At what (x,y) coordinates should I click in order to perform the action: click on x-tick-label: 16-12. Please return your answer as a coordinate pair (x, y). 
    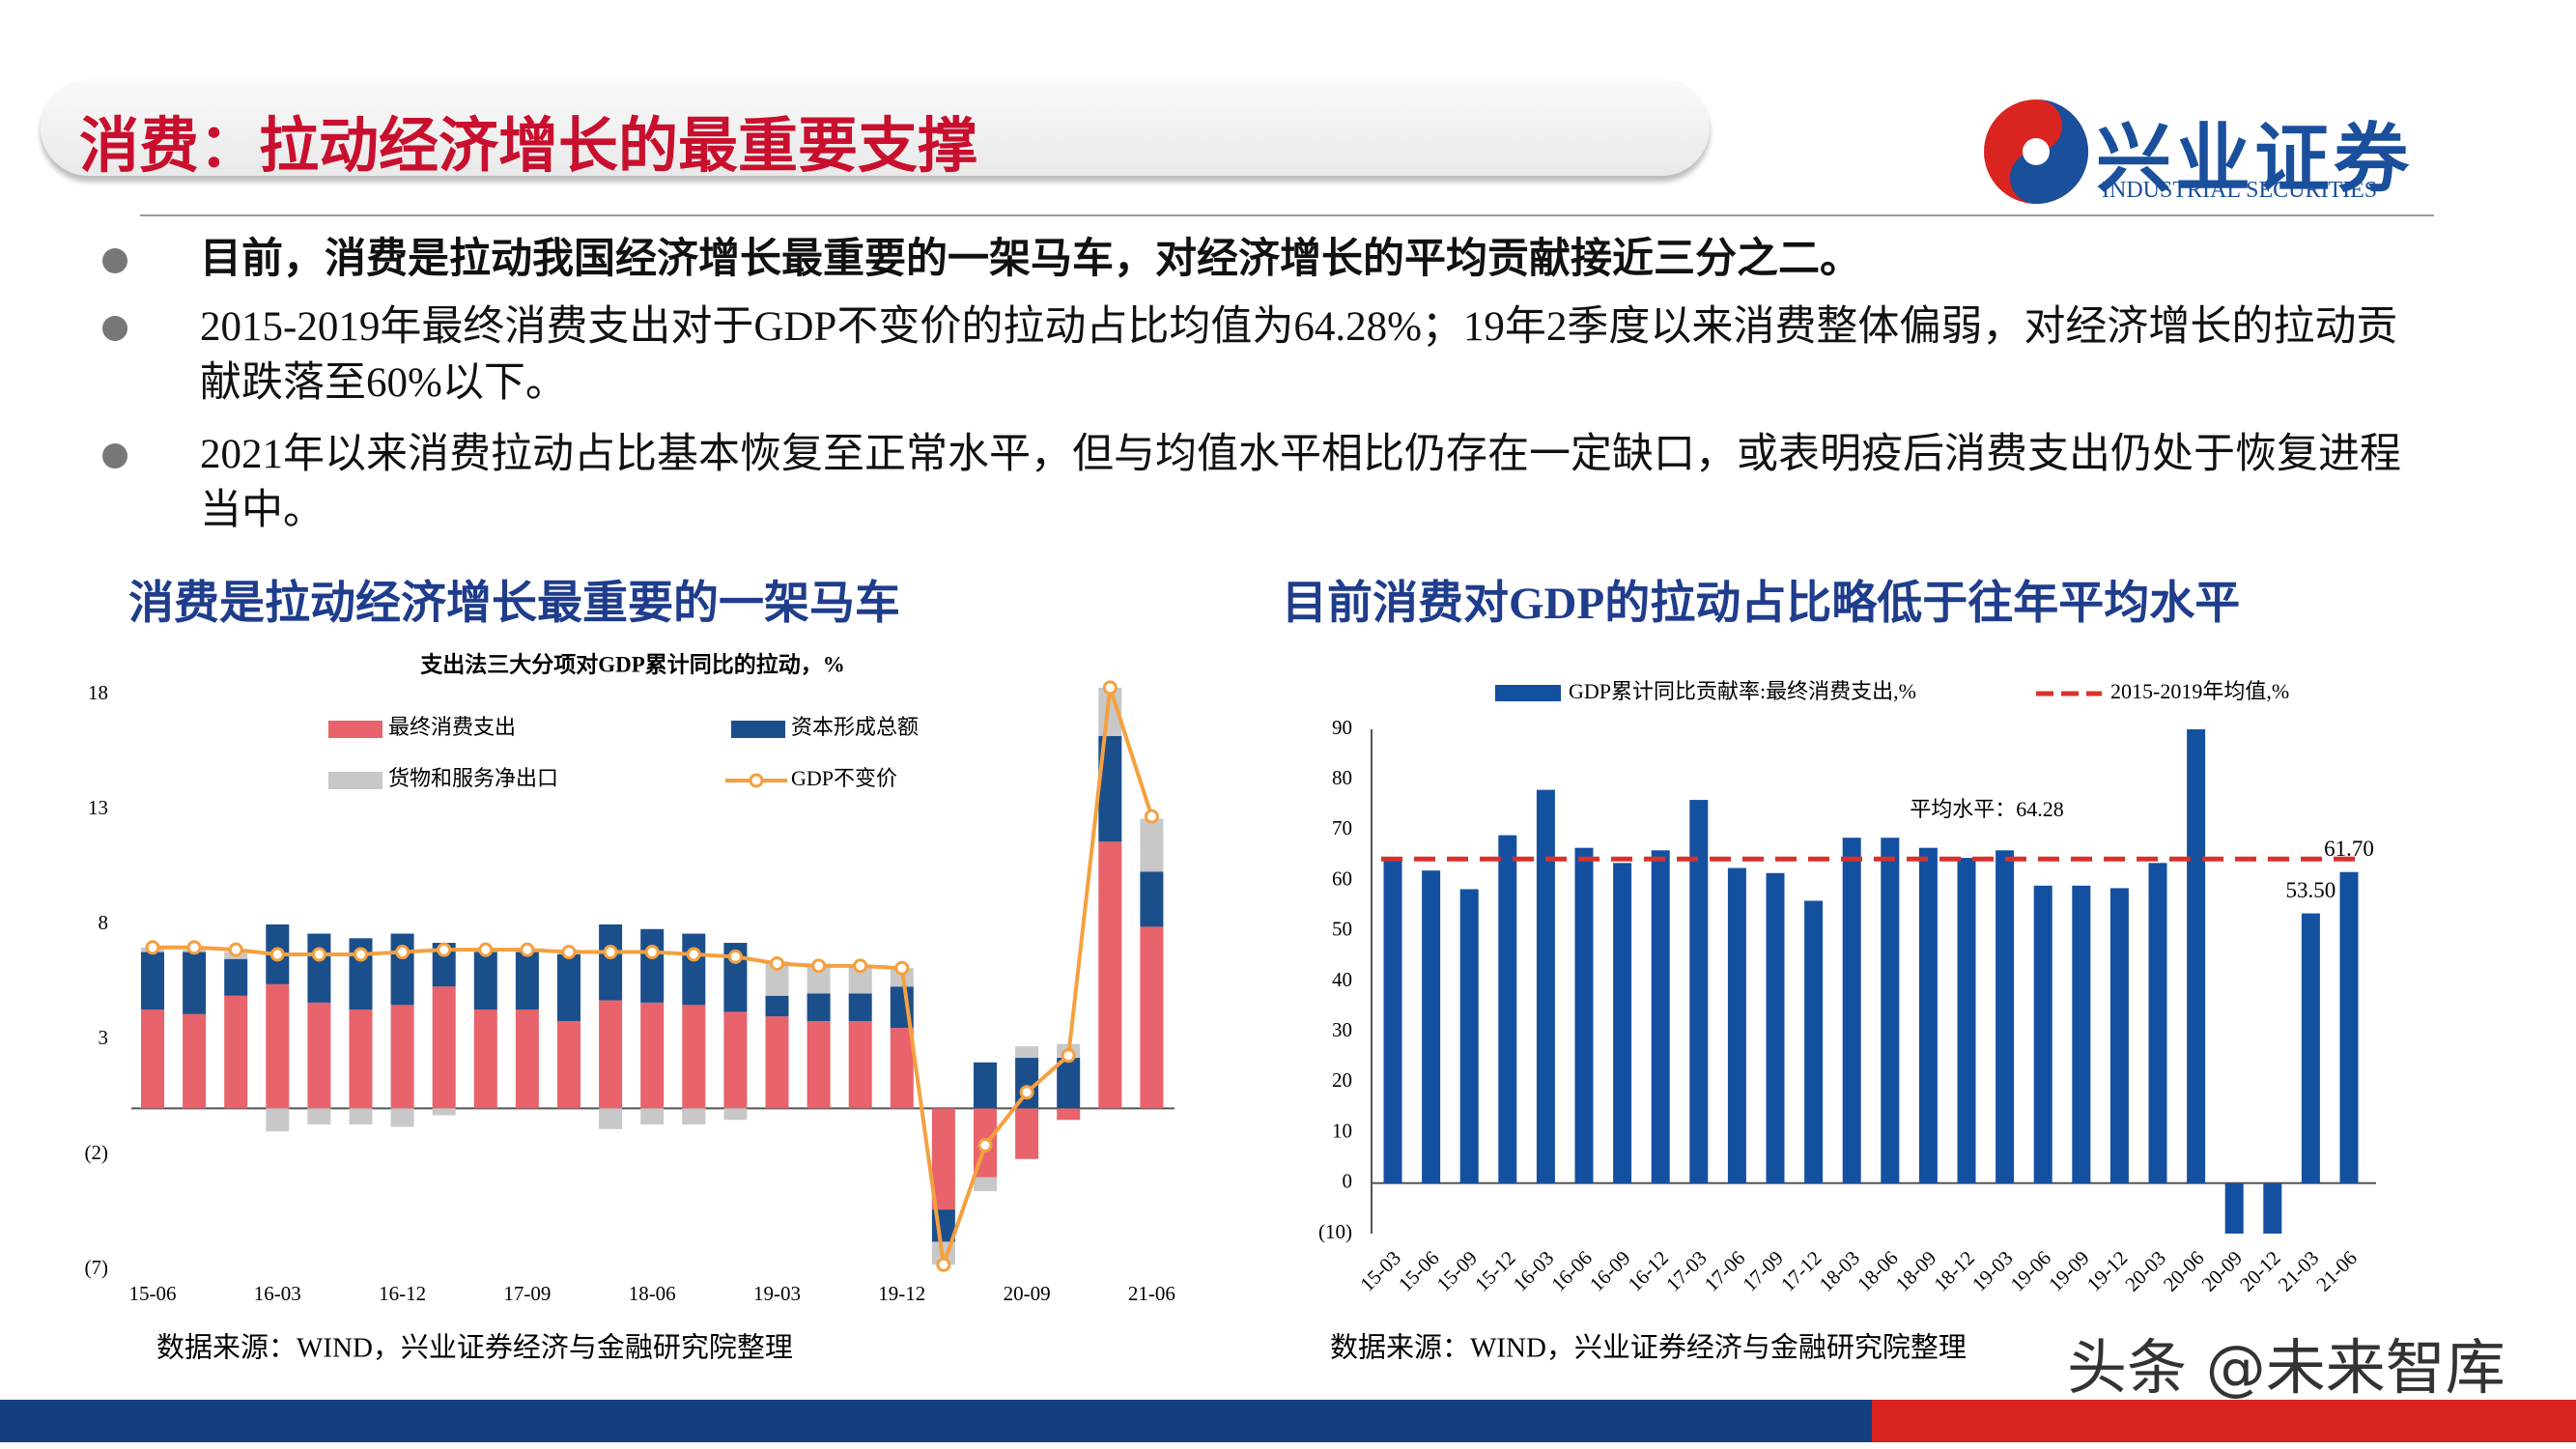
    Looking at the image, I should click on (1649, 1271).